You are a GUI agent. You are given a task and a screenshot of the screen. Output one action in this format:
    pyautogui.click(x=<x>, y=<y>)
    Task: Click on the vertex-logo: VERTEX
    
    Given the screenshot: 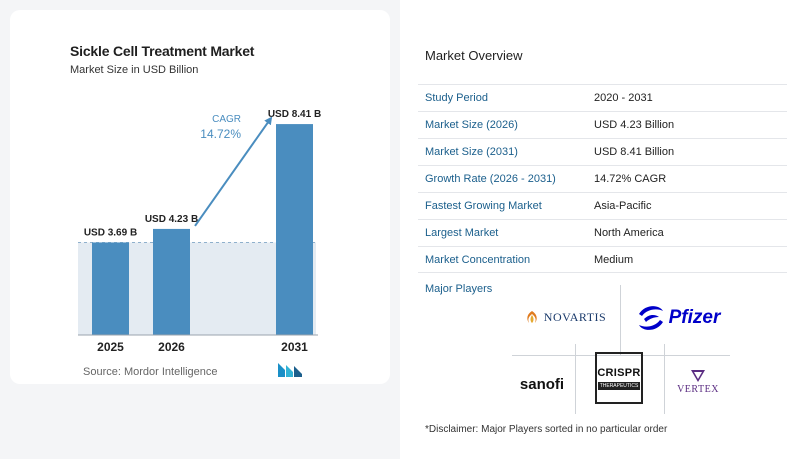 What is the action you would take?
    pyautogui.click(x=698, y=382)
    